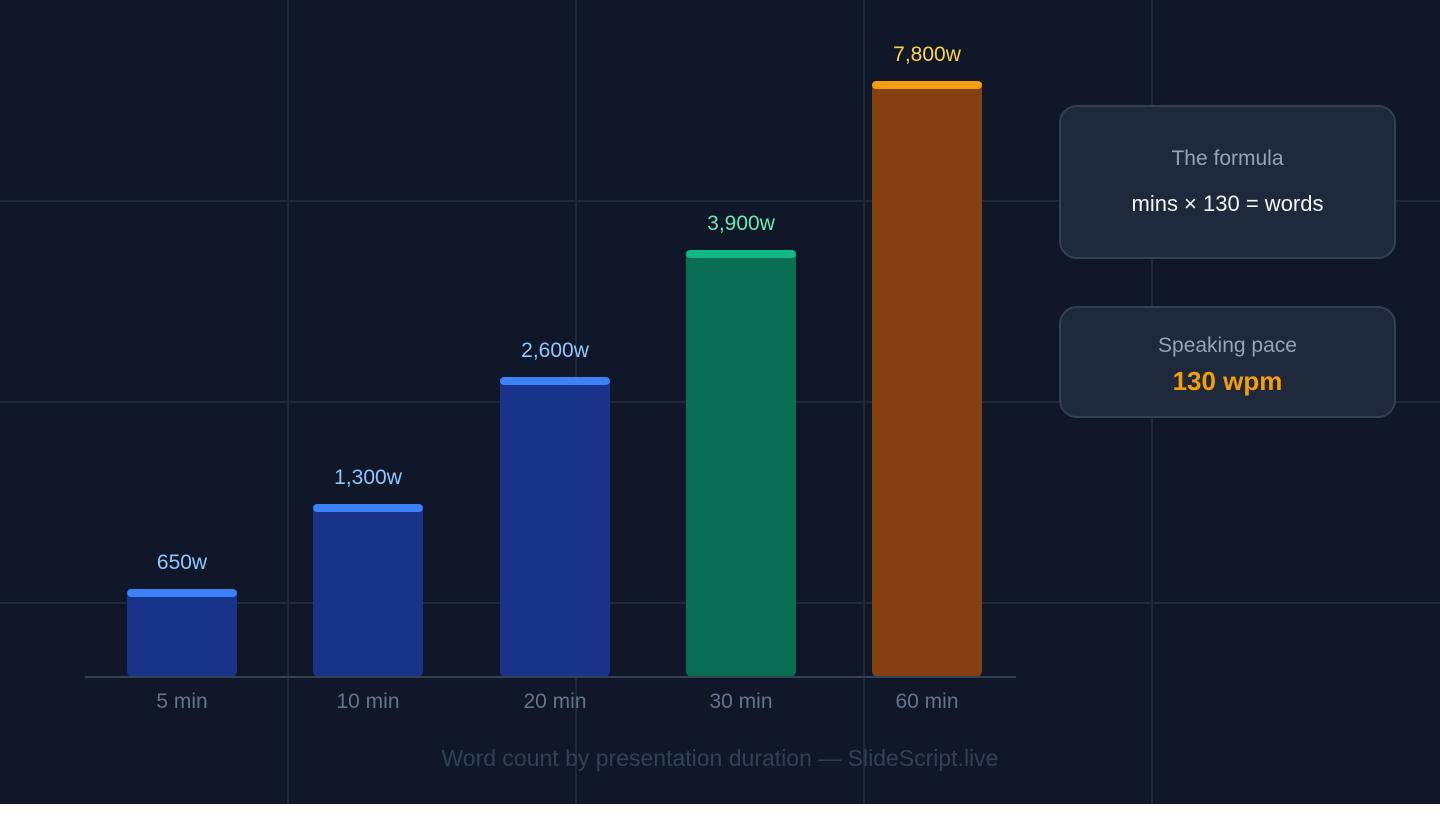  Describe the element at coordinates (555, 350) in the screenshot. I see `value-label: 2,600w` at that location.